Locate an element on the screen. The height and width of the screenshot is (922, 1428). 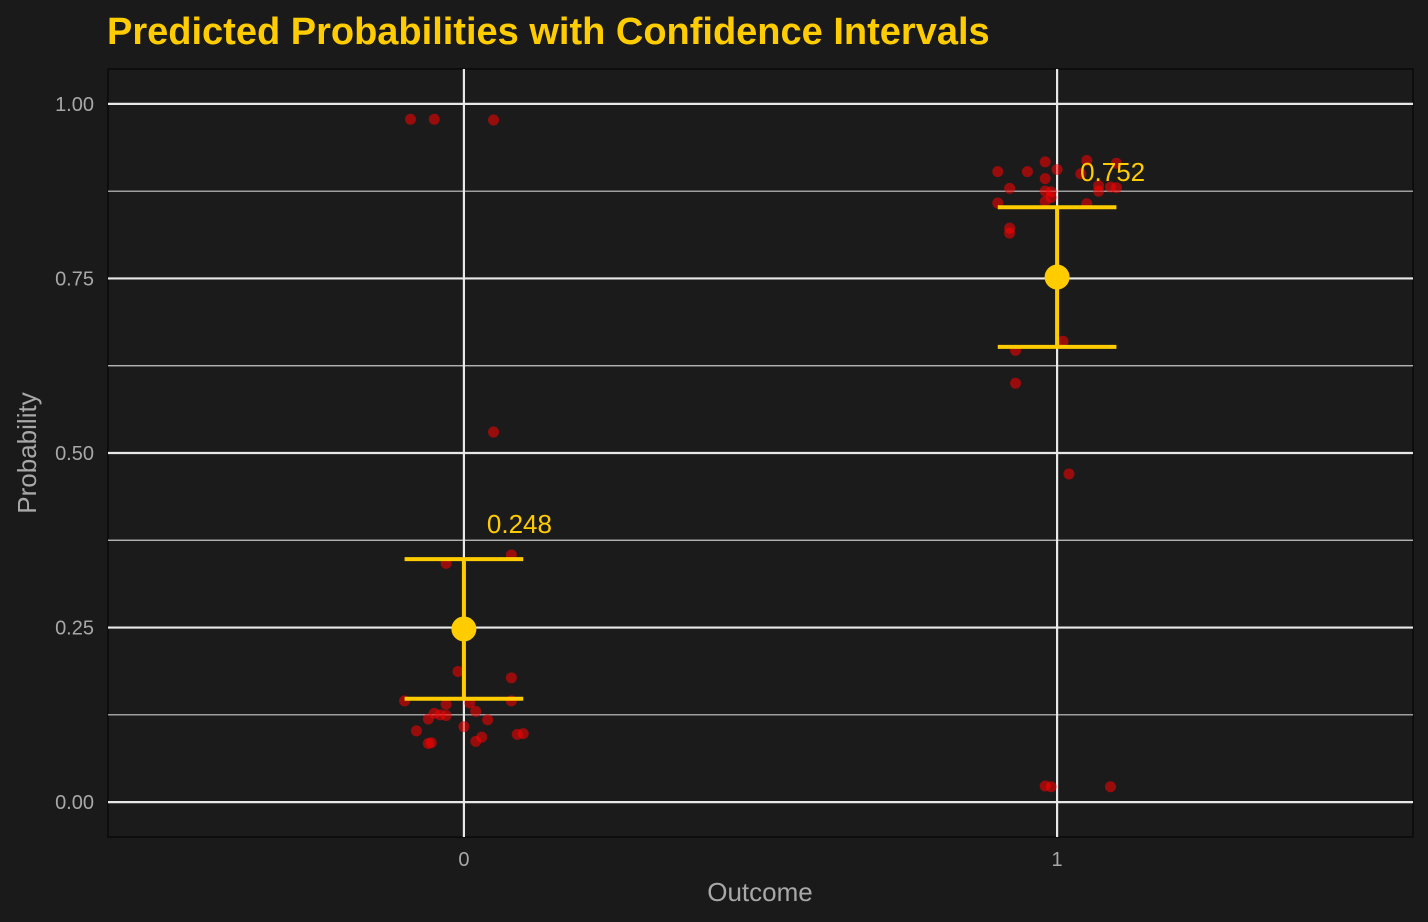
y-tick-label: 0.25 is located at coordinates (74, 629).